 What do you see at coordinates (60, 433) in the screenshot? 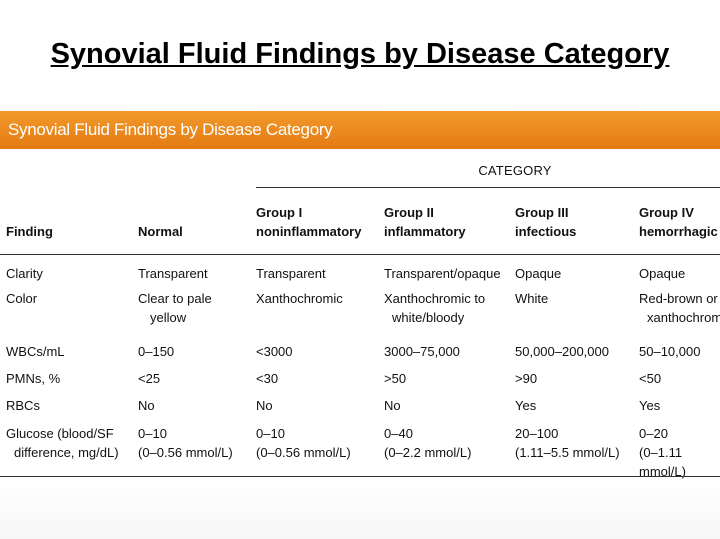
I see `cell-text: Glucose (blood/SF` at bounding box center [60, 433].